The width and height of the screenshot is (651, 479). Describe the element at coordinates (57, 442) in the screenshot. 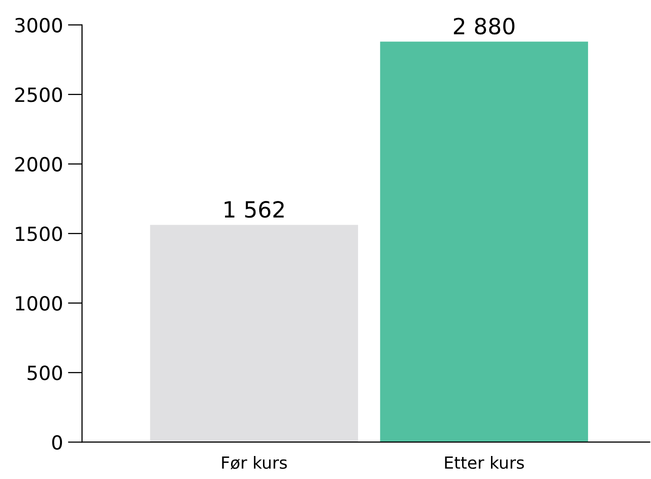

I see `y-tick-label: 0` at that location.